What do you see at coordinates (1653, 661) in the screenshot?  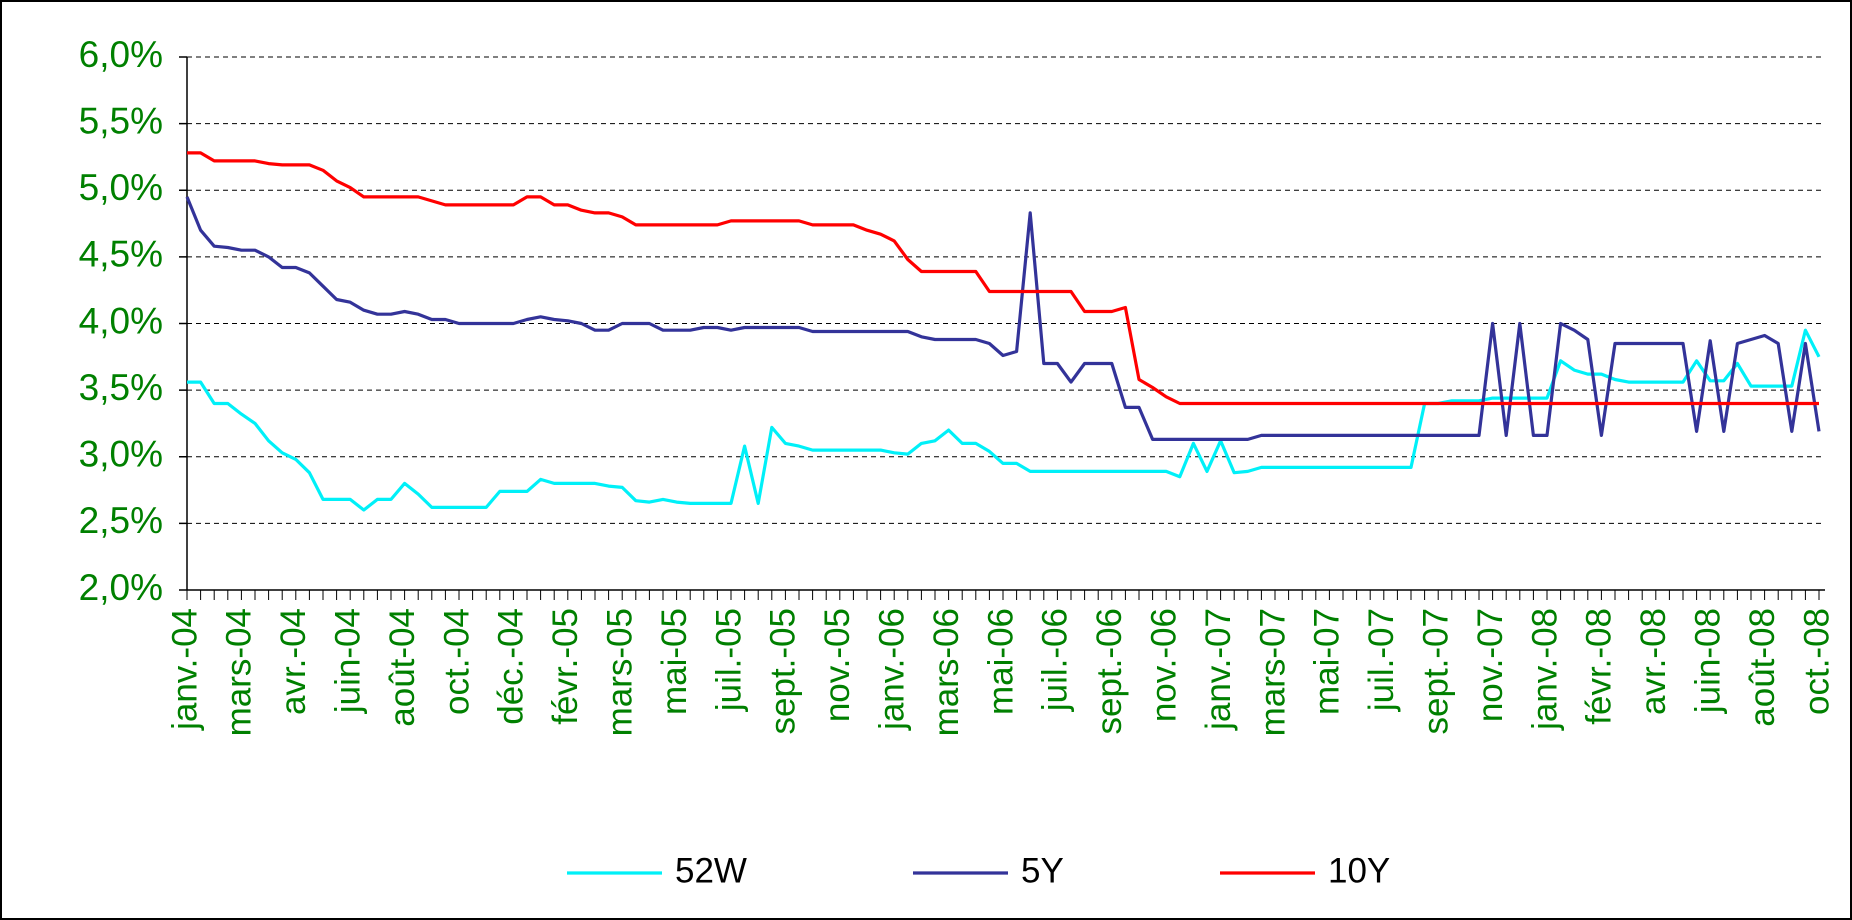 I see `x-tick-label: avr.-08` at bounding box center [1653, 661].